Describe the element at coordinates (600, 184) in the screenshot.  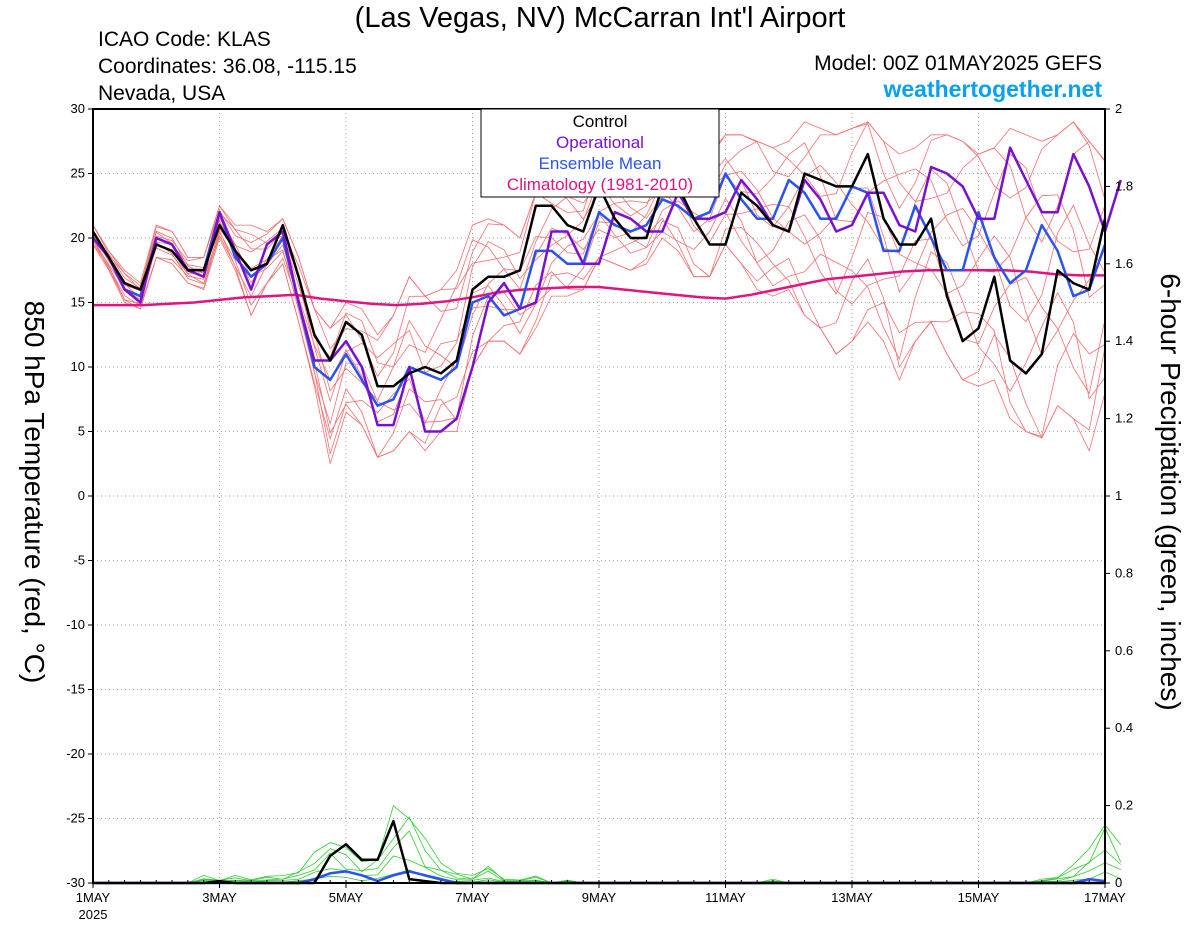
I see `legend-entry: Climatology (1981-2010)` at that location.